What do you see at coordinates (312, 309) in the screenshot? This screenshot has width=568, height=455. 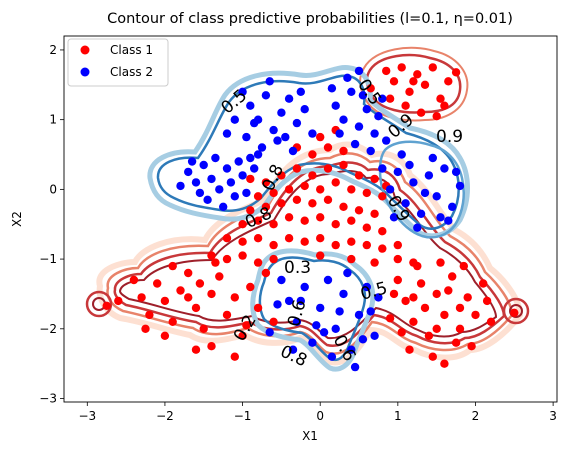 I see `contour-region-class2-bottom-mid` at bounding box center [312, 309].